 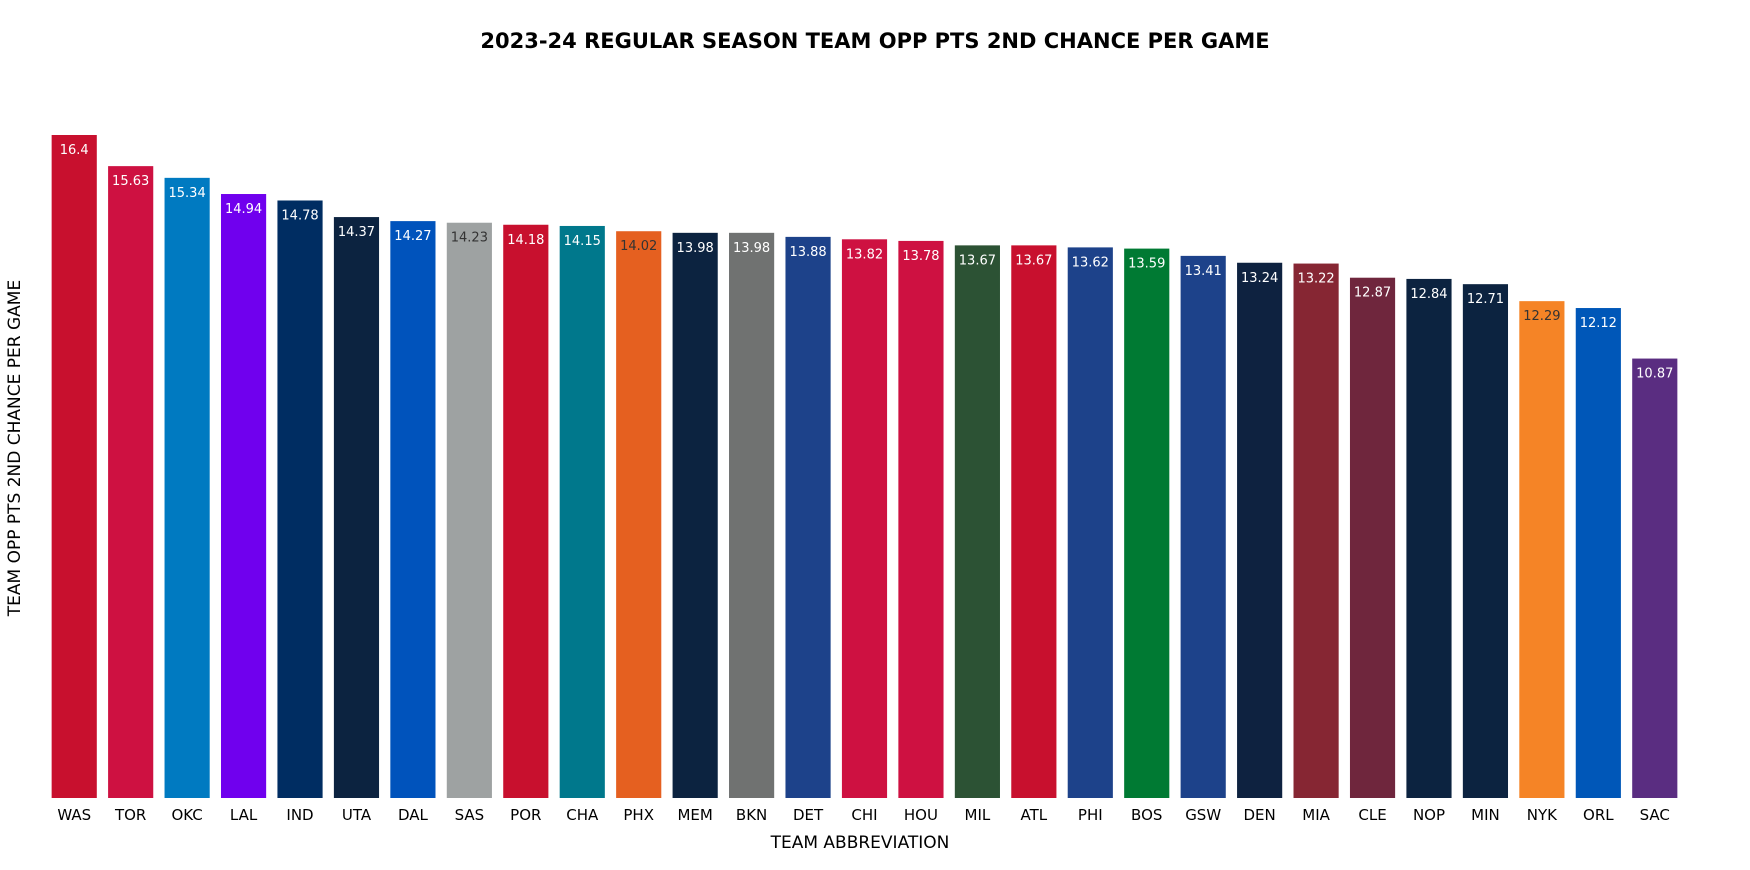 I want to click on x-tick-label-por: POR, so click(x=525, y=815).